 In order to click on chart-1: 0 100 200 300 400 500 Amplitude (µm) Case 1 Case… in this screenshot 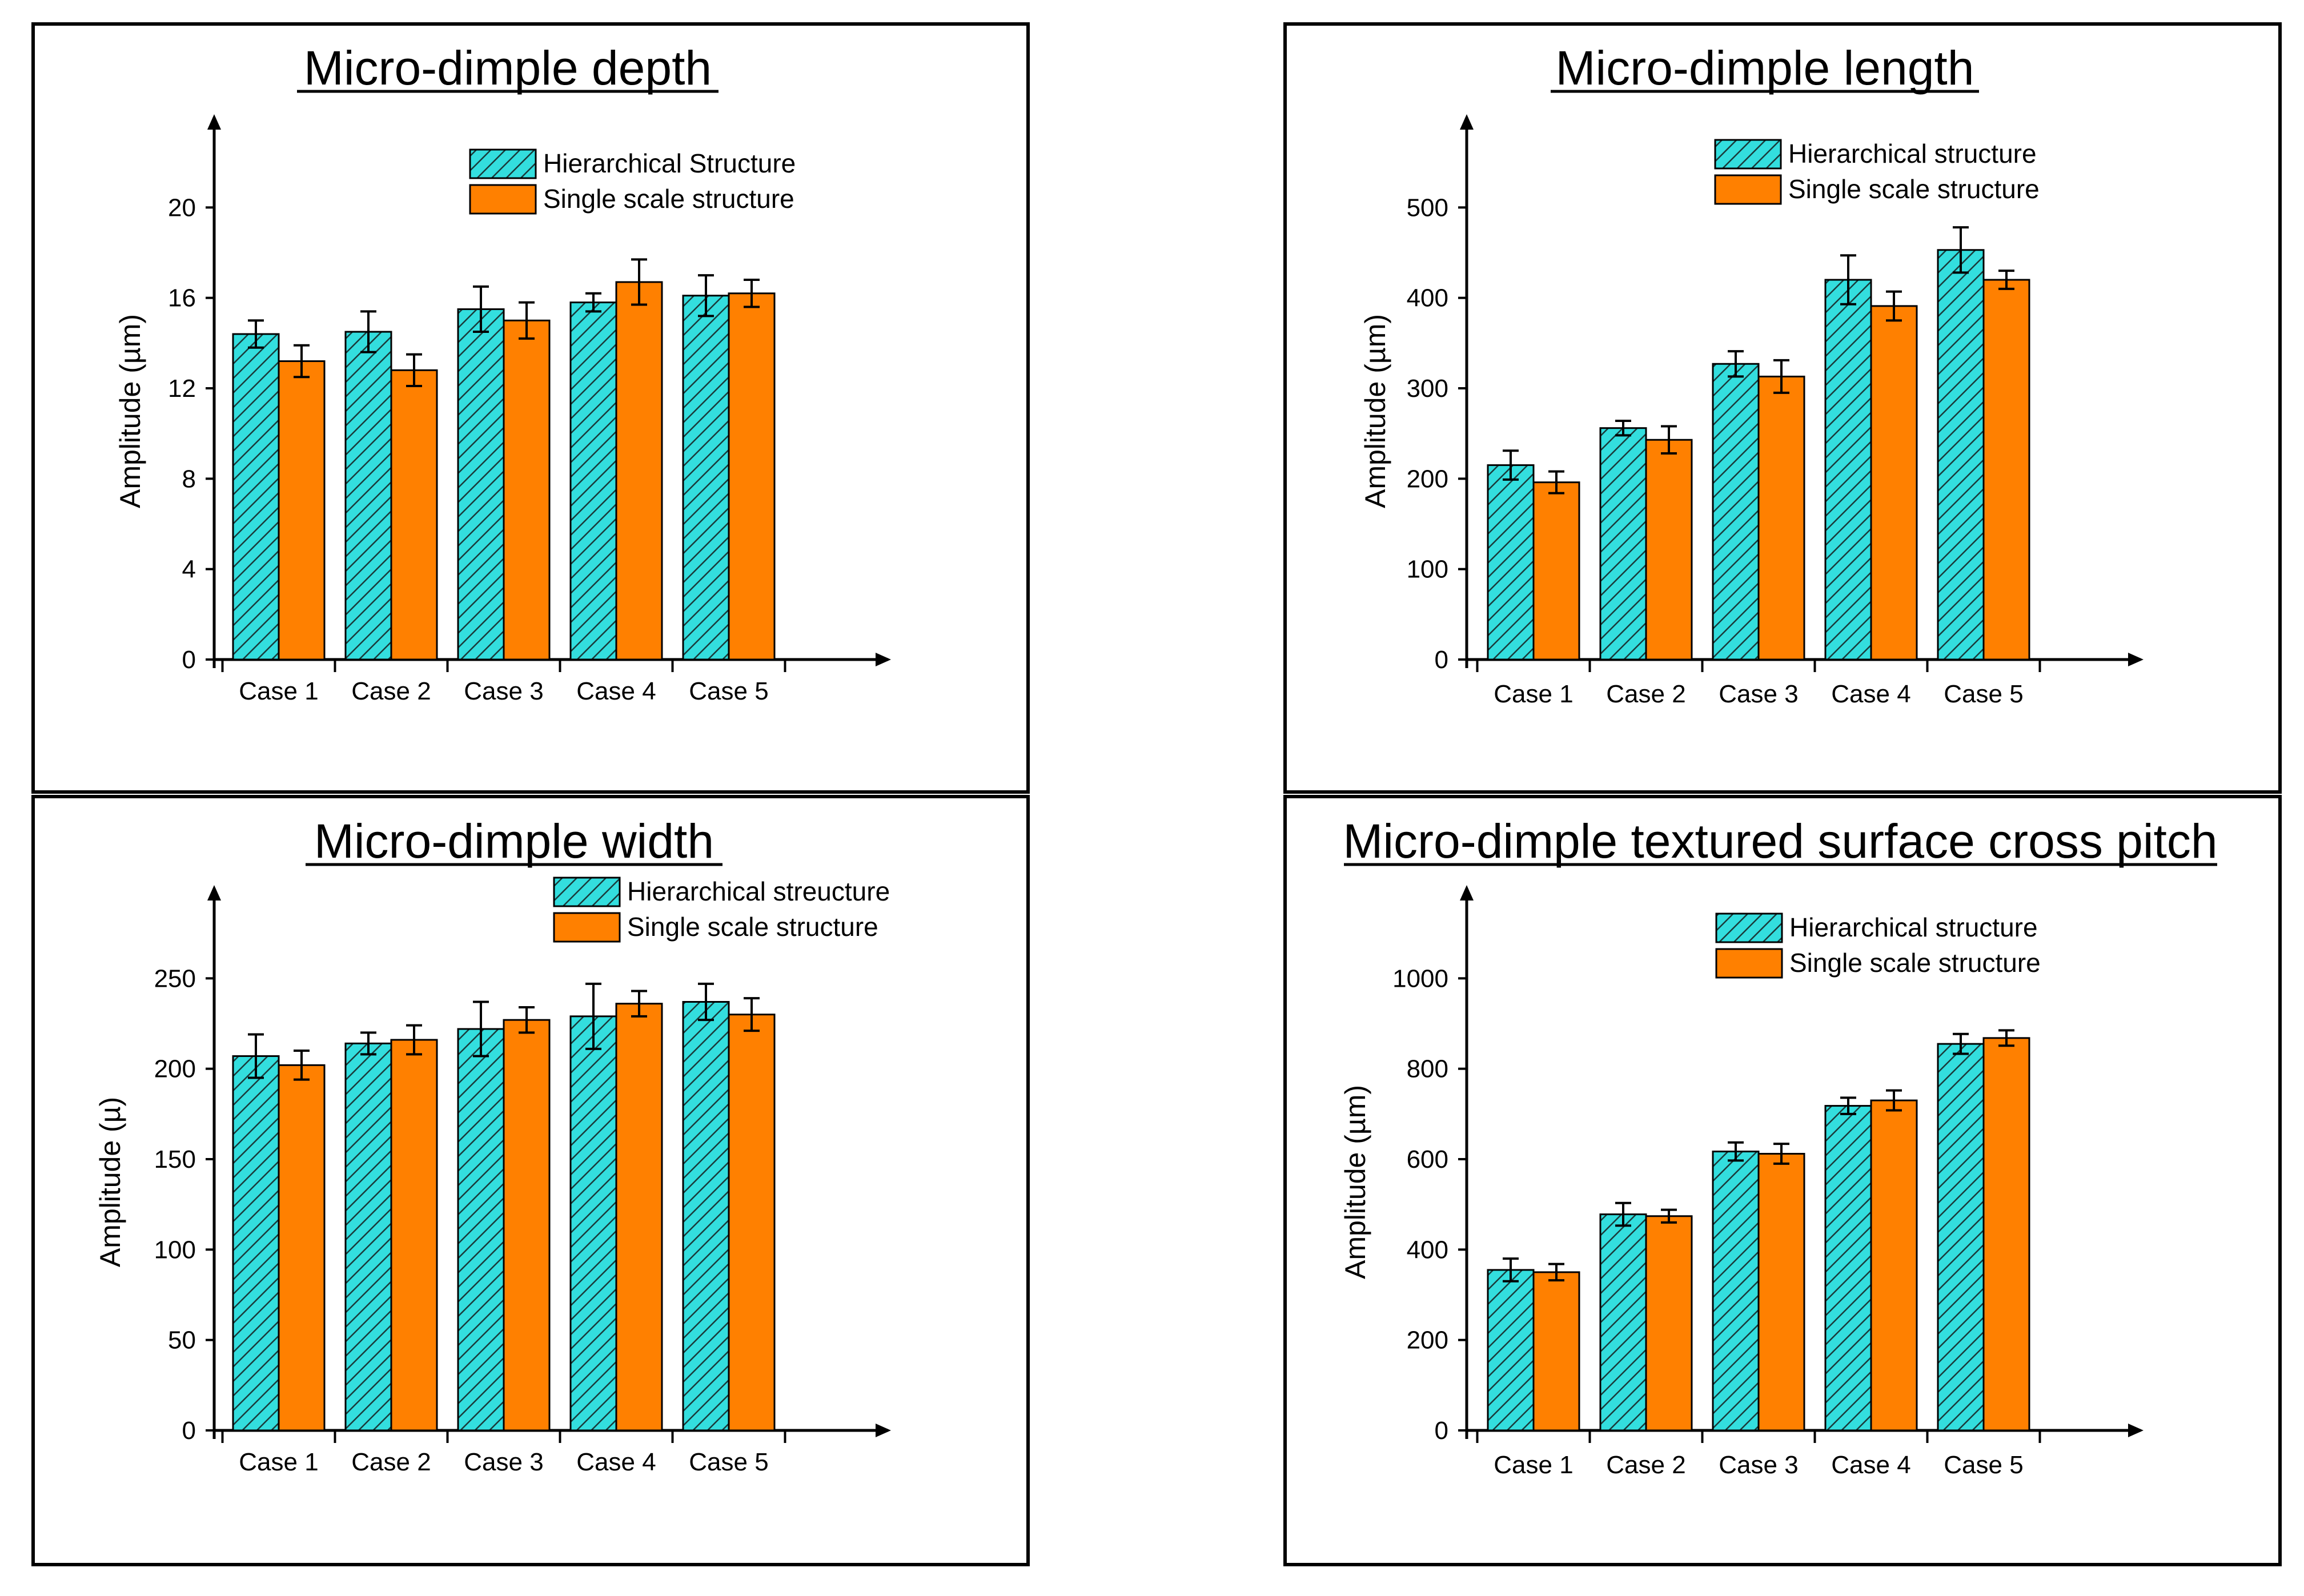, I will do `click(1751, 411)`.